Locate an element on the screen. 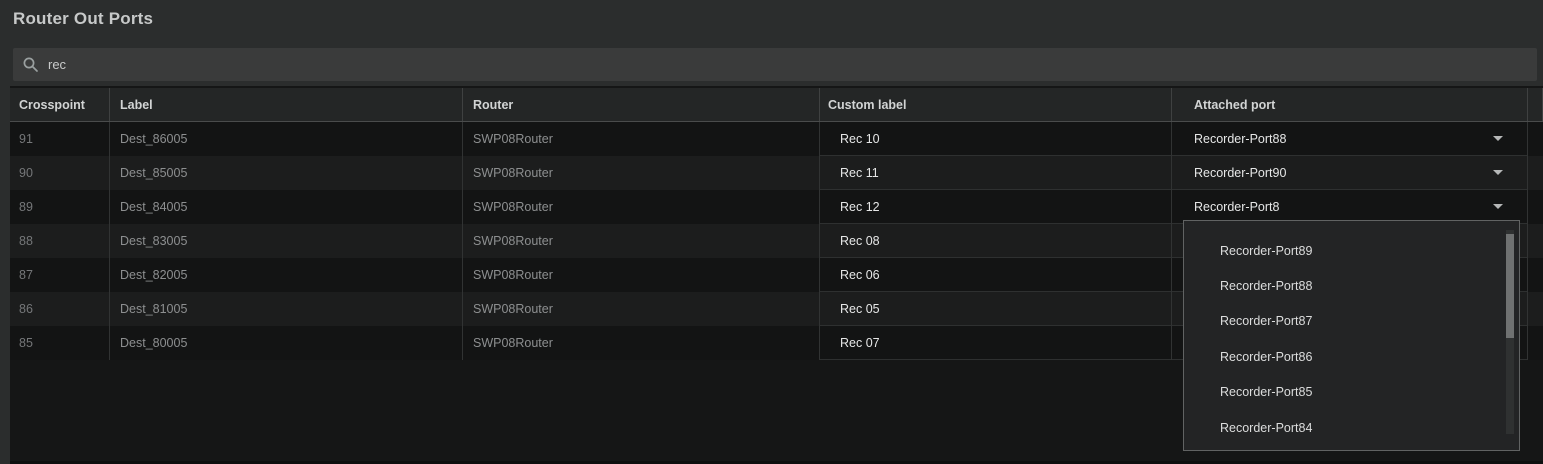 The width and height of the screenshot is (1543, 464). cell-label: Dest_86005 is located at coordinates (286, 139).